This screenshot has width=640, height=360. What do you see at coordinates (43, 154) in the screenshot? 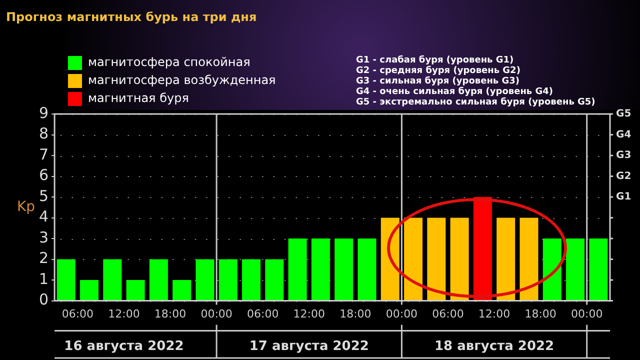
I see `y-tick-label: 7` at bounding box center [43, 154].